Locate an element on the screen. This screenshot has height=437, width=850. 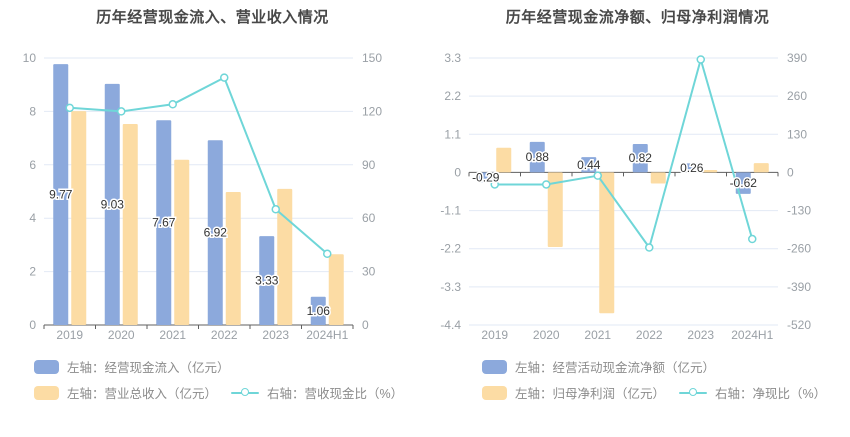
legend-item-net-operating-cashflow: 左轴：经营活动现金流净额（亿元） is located at coordinates (598, 366).